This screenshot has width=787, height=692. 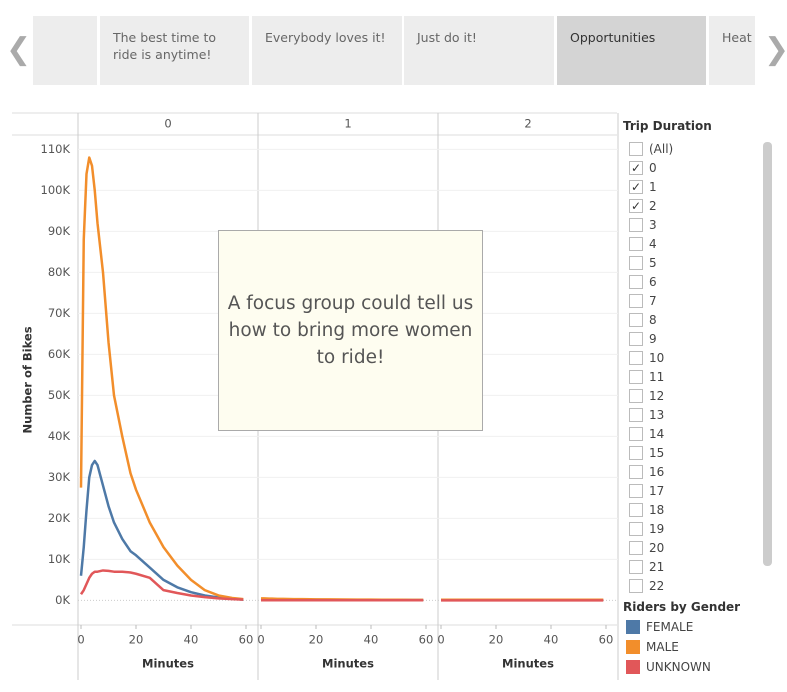 What do you see at coordinates (59, 395) in the screenshot?
I see `y-tick-label: 50K` at bounding box center [59, 395].